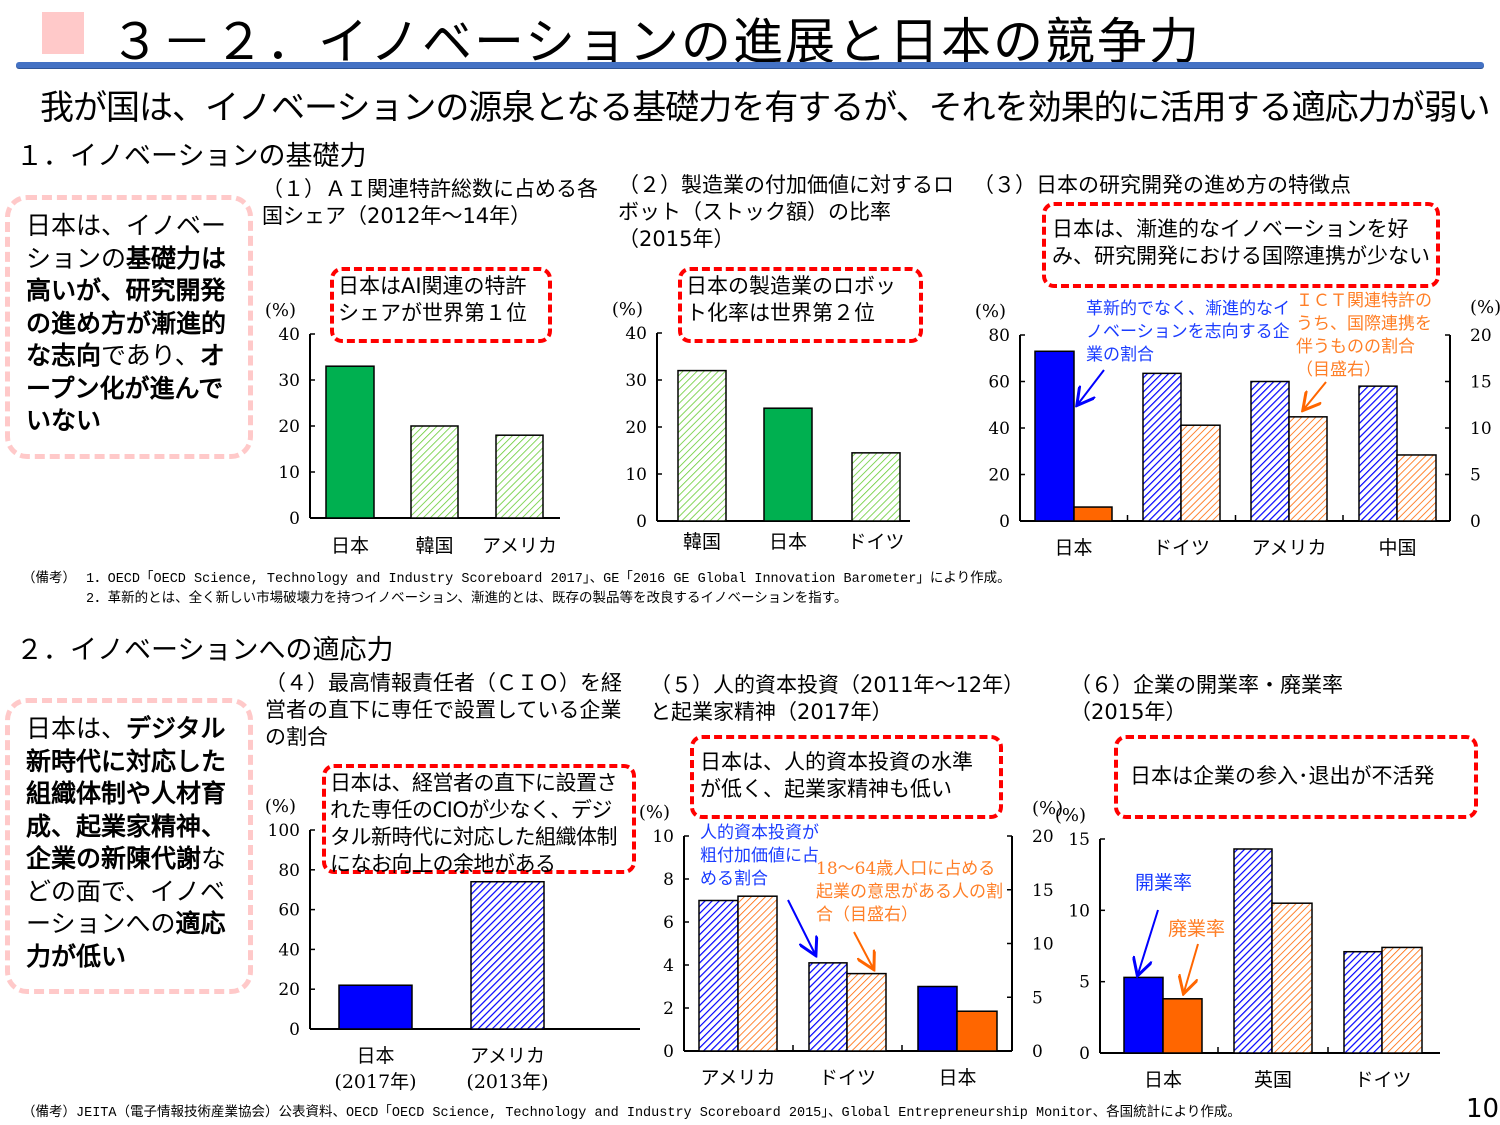 This screenshot has height=1125, width=1500. Describe the element at coordinates (289, 911) in the screenshot. I see `c4-ytick-label: 60` at that location.